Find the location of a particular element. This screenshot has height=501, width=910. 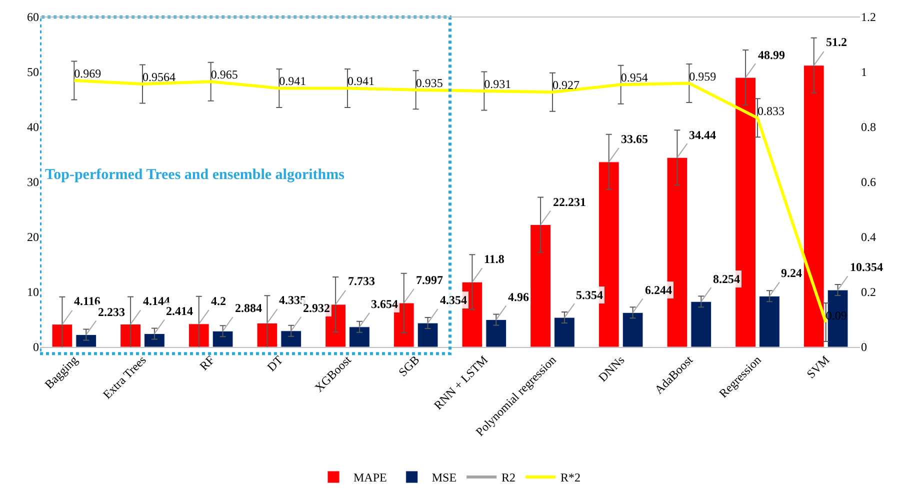

data-label: 5.354 is located at coordinates (589, 295).